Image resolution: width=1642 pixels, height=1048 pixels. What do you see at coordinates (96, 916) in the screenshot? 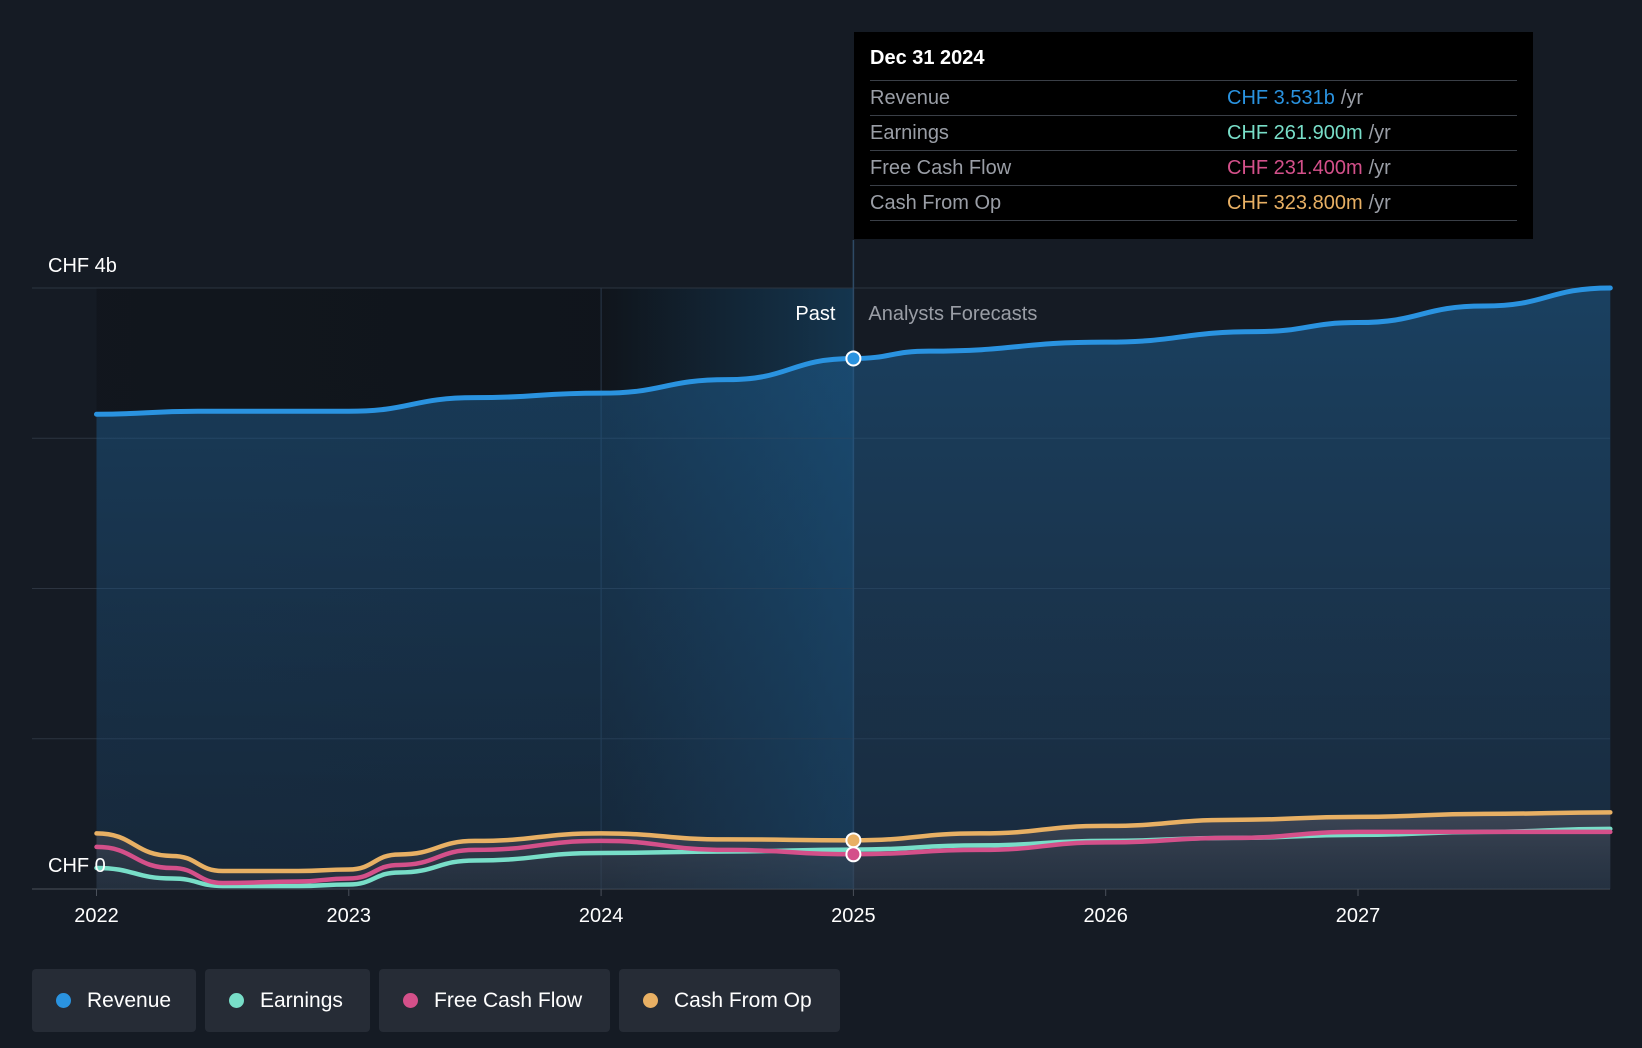
I see `x-tick-label: 2022` at bounding box center [96, 916].